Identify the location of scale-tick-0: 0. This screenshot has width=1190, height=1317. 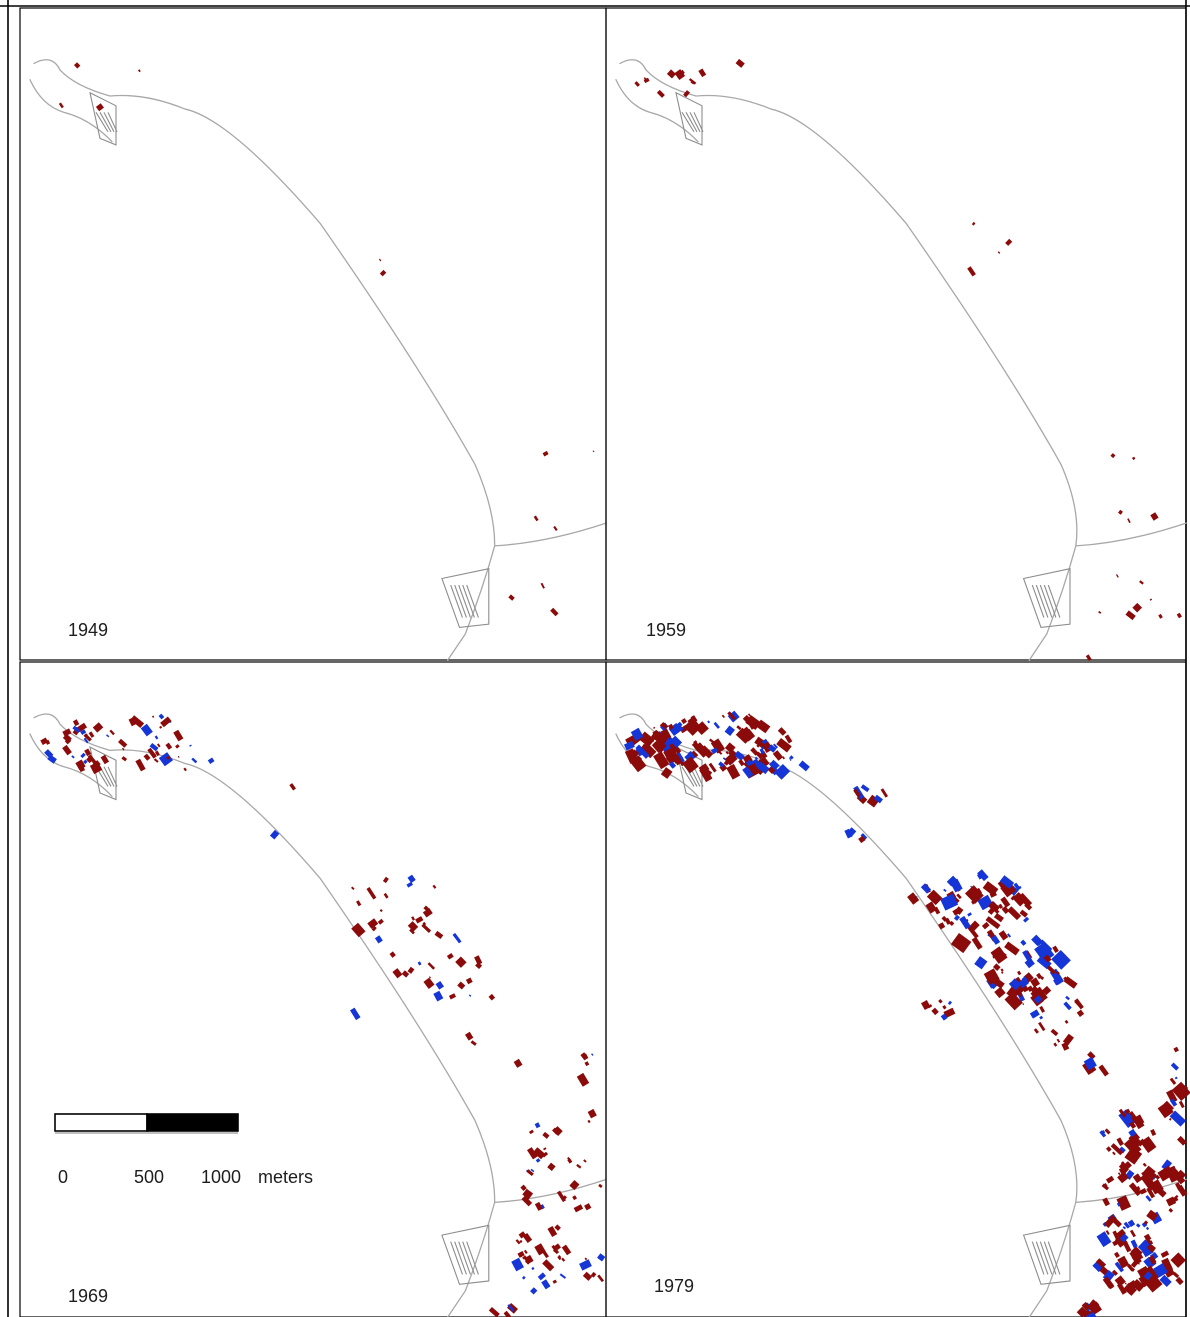
(63, 1177).